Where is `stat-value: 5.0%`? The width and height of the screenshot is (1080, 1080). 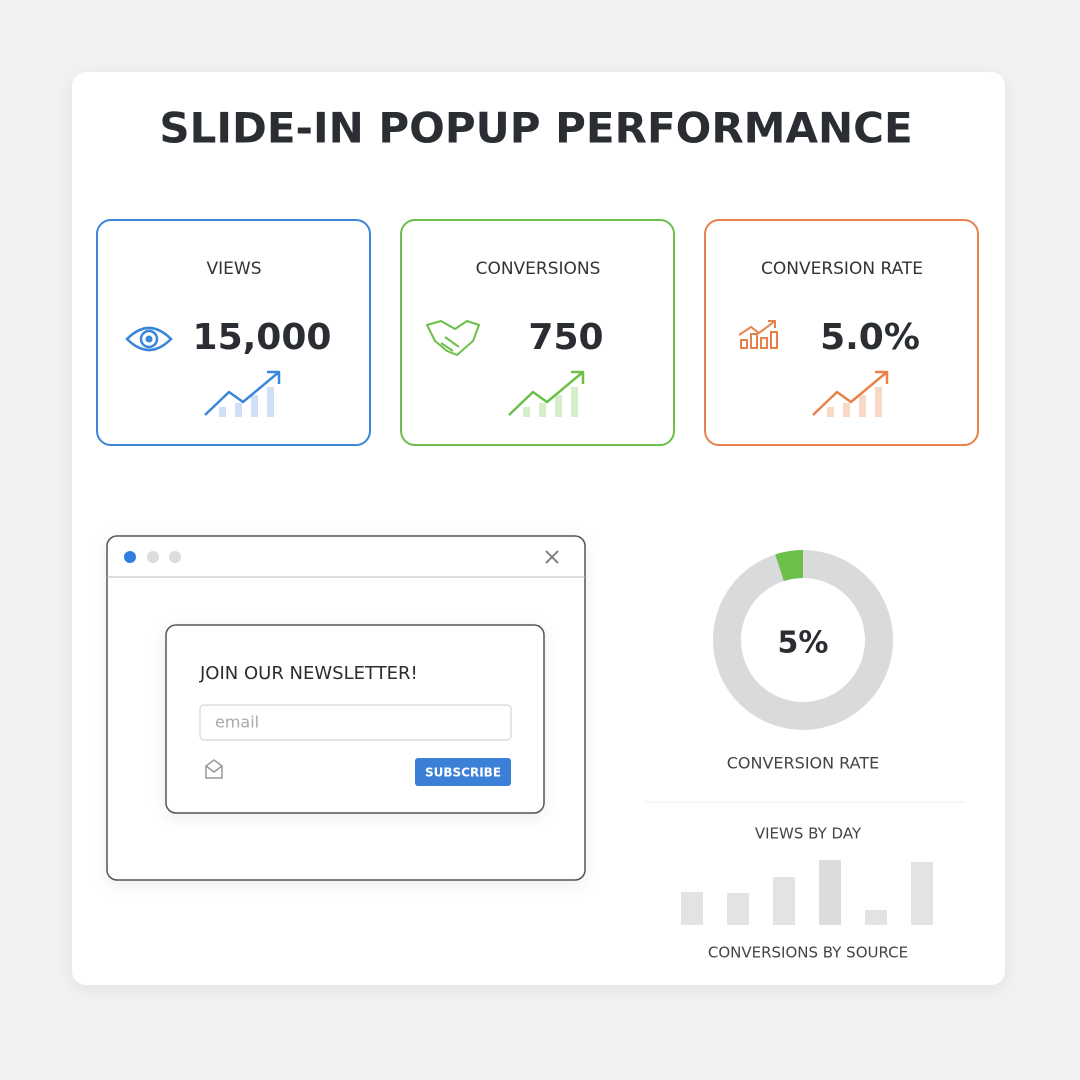
stat-value: 5.0% is located at coordinates (870, 337).